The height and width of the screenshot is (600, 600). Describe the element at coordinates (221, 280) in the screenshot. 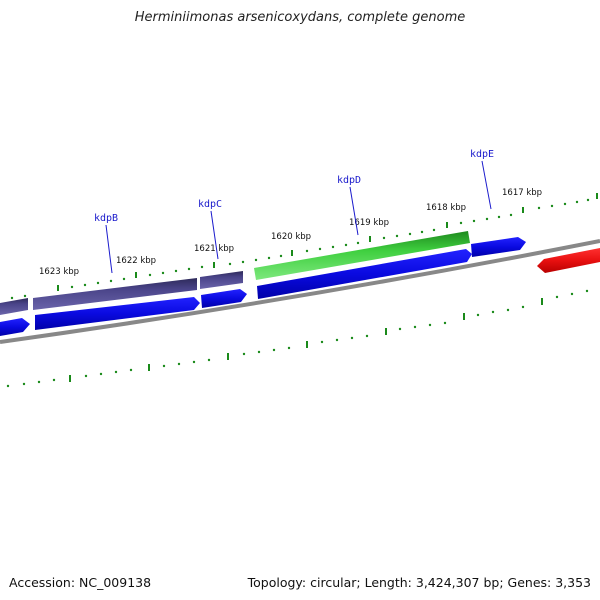

I see `gene-block-kdpC` at that location.